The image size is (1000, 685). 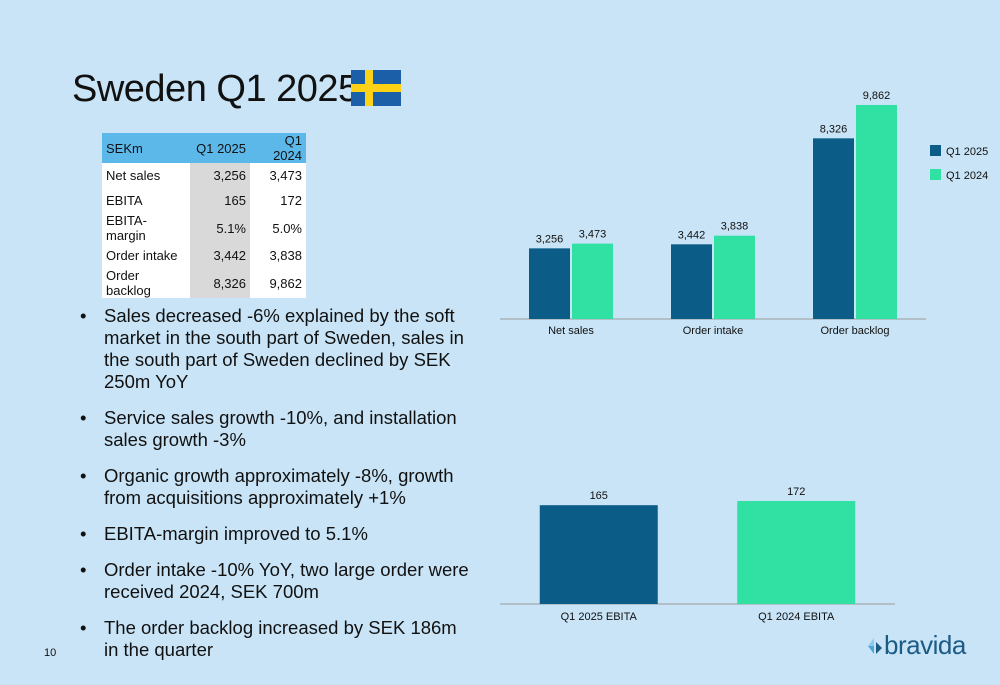 I want to click on table-row: EBITA 165 172, so click(x=204, y=200).